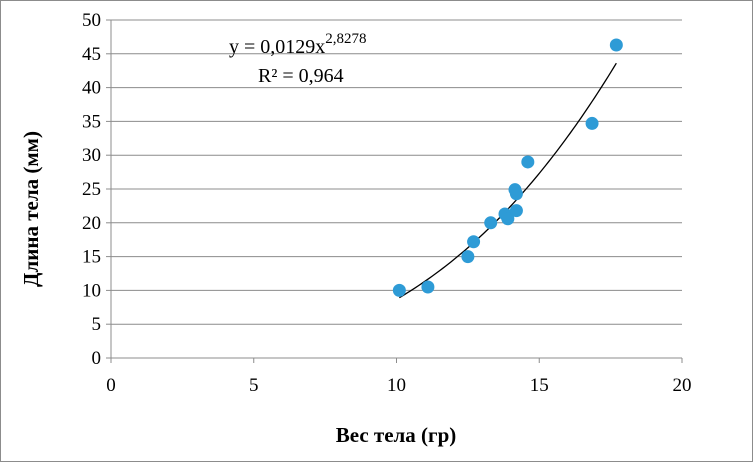 This screenshot has width=753, height=462. I want to click on r-squared-label: R² = 0,964, so click(301, 76).